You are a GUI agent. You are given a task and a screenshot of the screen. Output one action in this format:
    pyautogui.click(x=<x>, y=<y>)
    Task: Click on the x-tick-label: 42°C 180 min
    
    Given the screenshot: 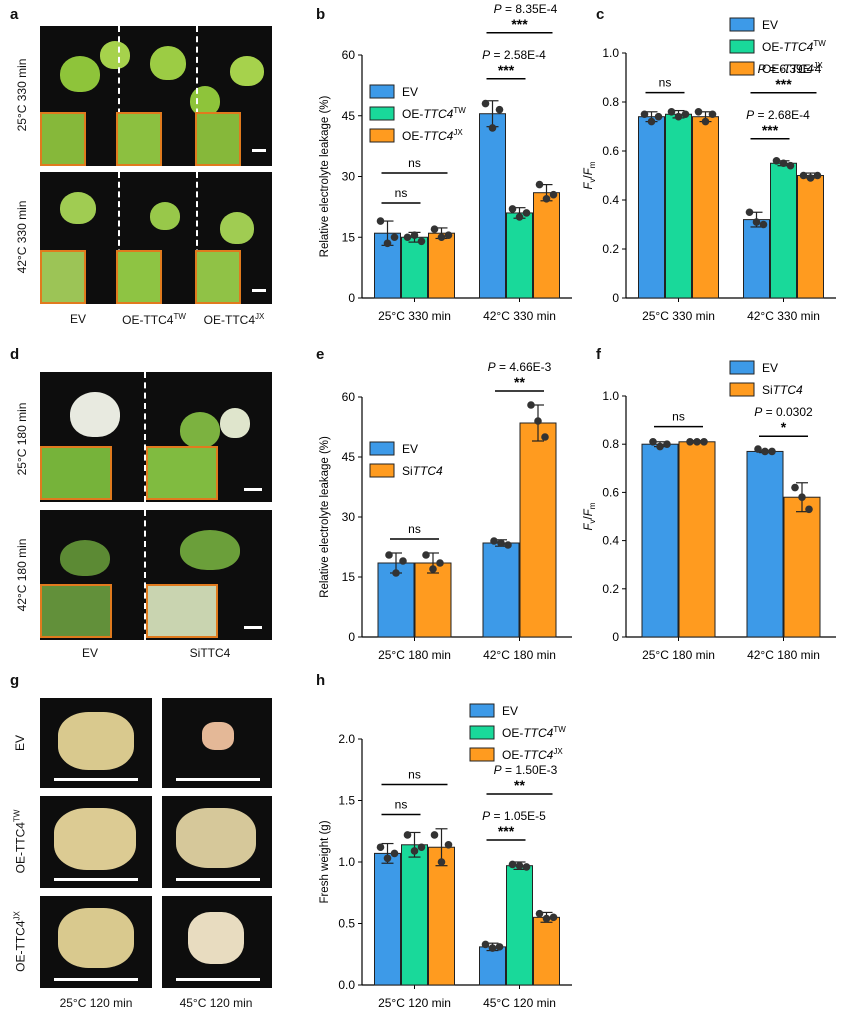 What is the action you would take?
    pyautogui.click(x=519, y=655)
    